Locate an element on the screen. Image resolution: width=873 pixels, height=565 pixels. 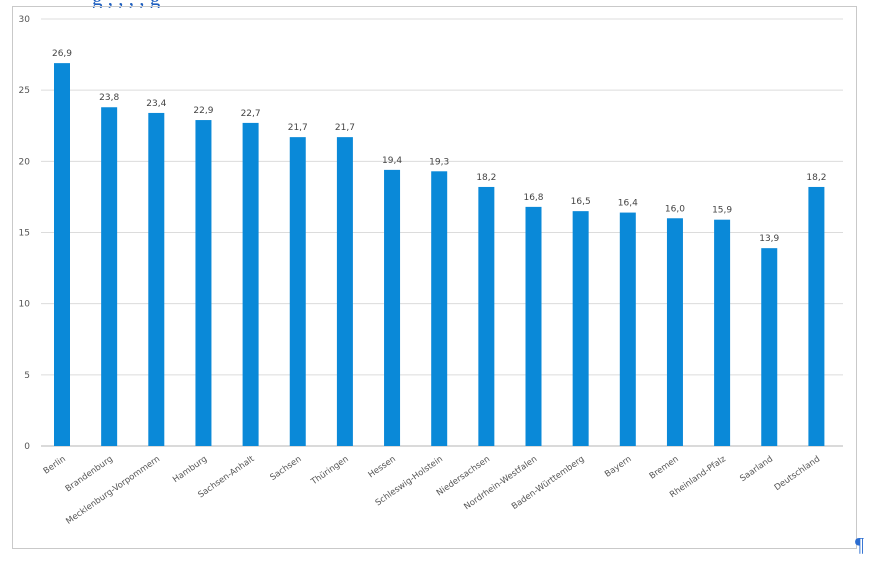
data-label: 16,8 is located at coordinates (533, 198).